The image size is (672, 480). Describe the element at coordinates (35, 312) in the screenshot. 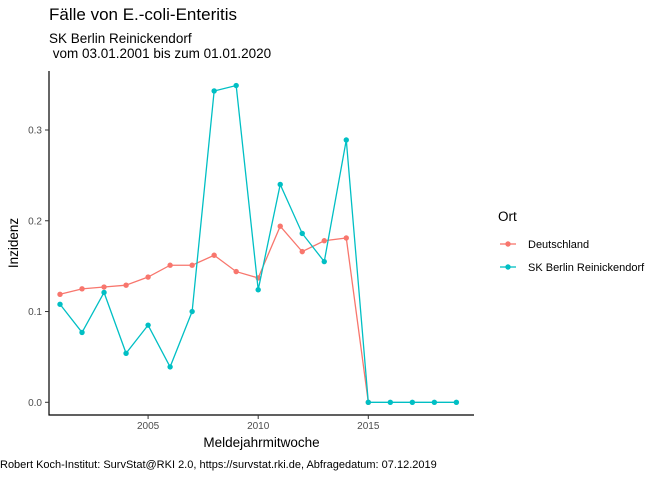

I see `y-tick-label: 0.1` at that location.